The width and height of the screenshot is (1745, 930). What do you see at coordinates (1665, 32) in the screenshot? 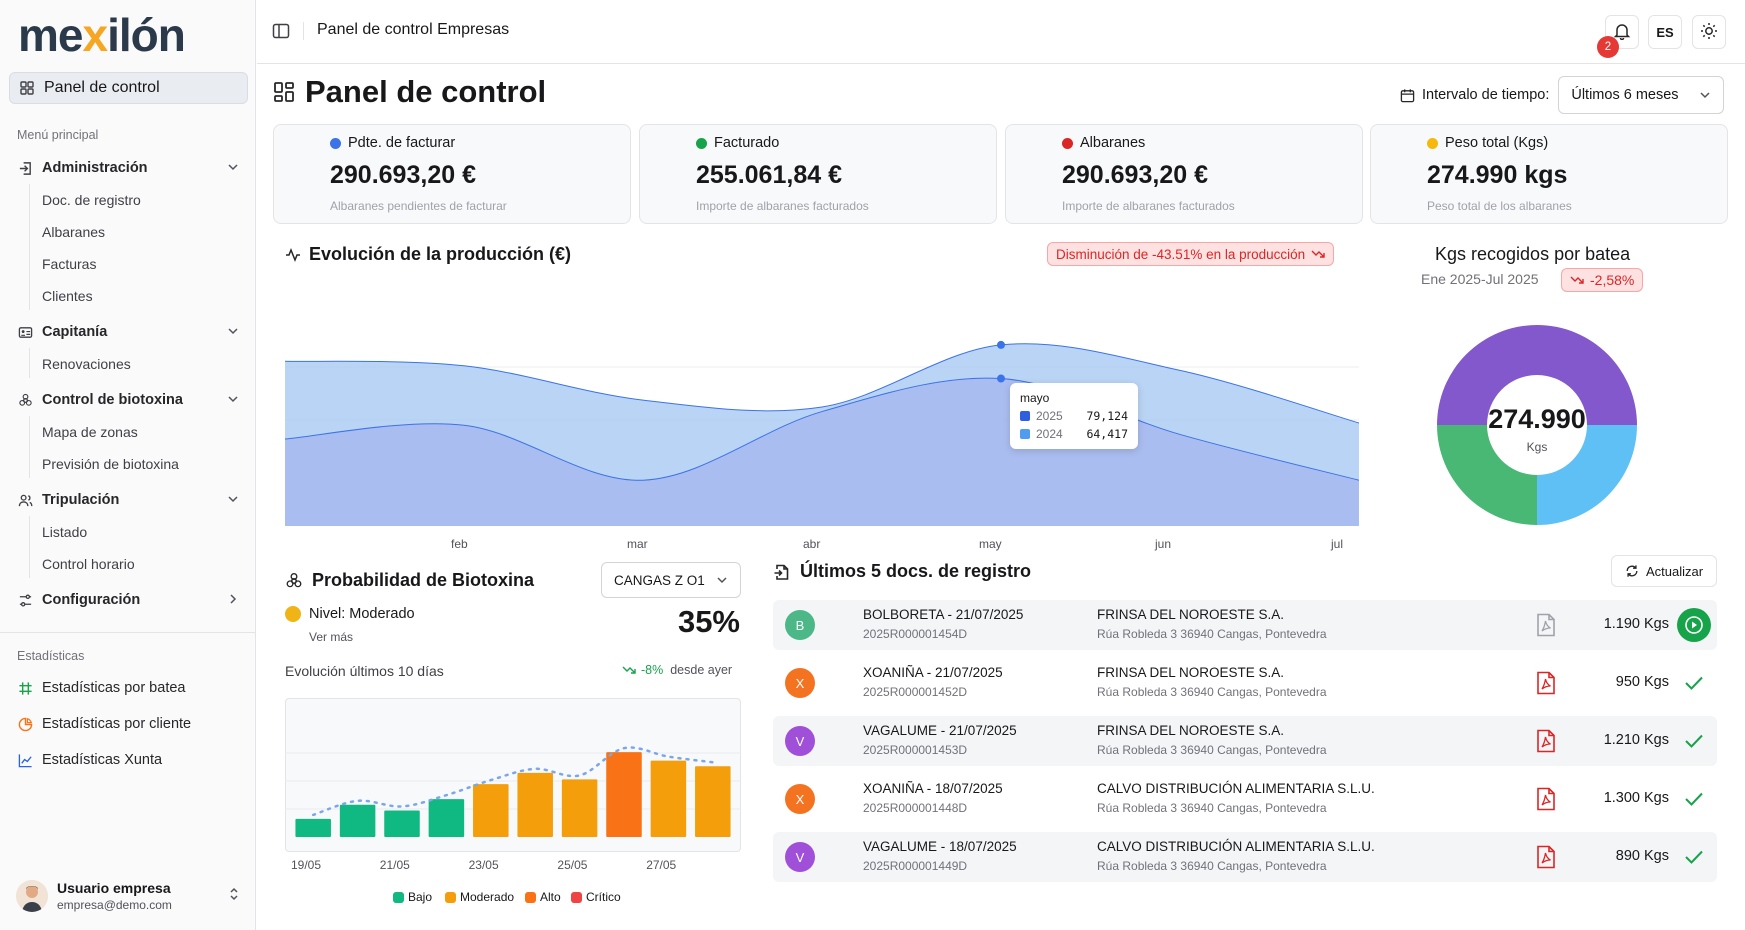
I see `language-button: ES` at bounding box center [1665, 32].